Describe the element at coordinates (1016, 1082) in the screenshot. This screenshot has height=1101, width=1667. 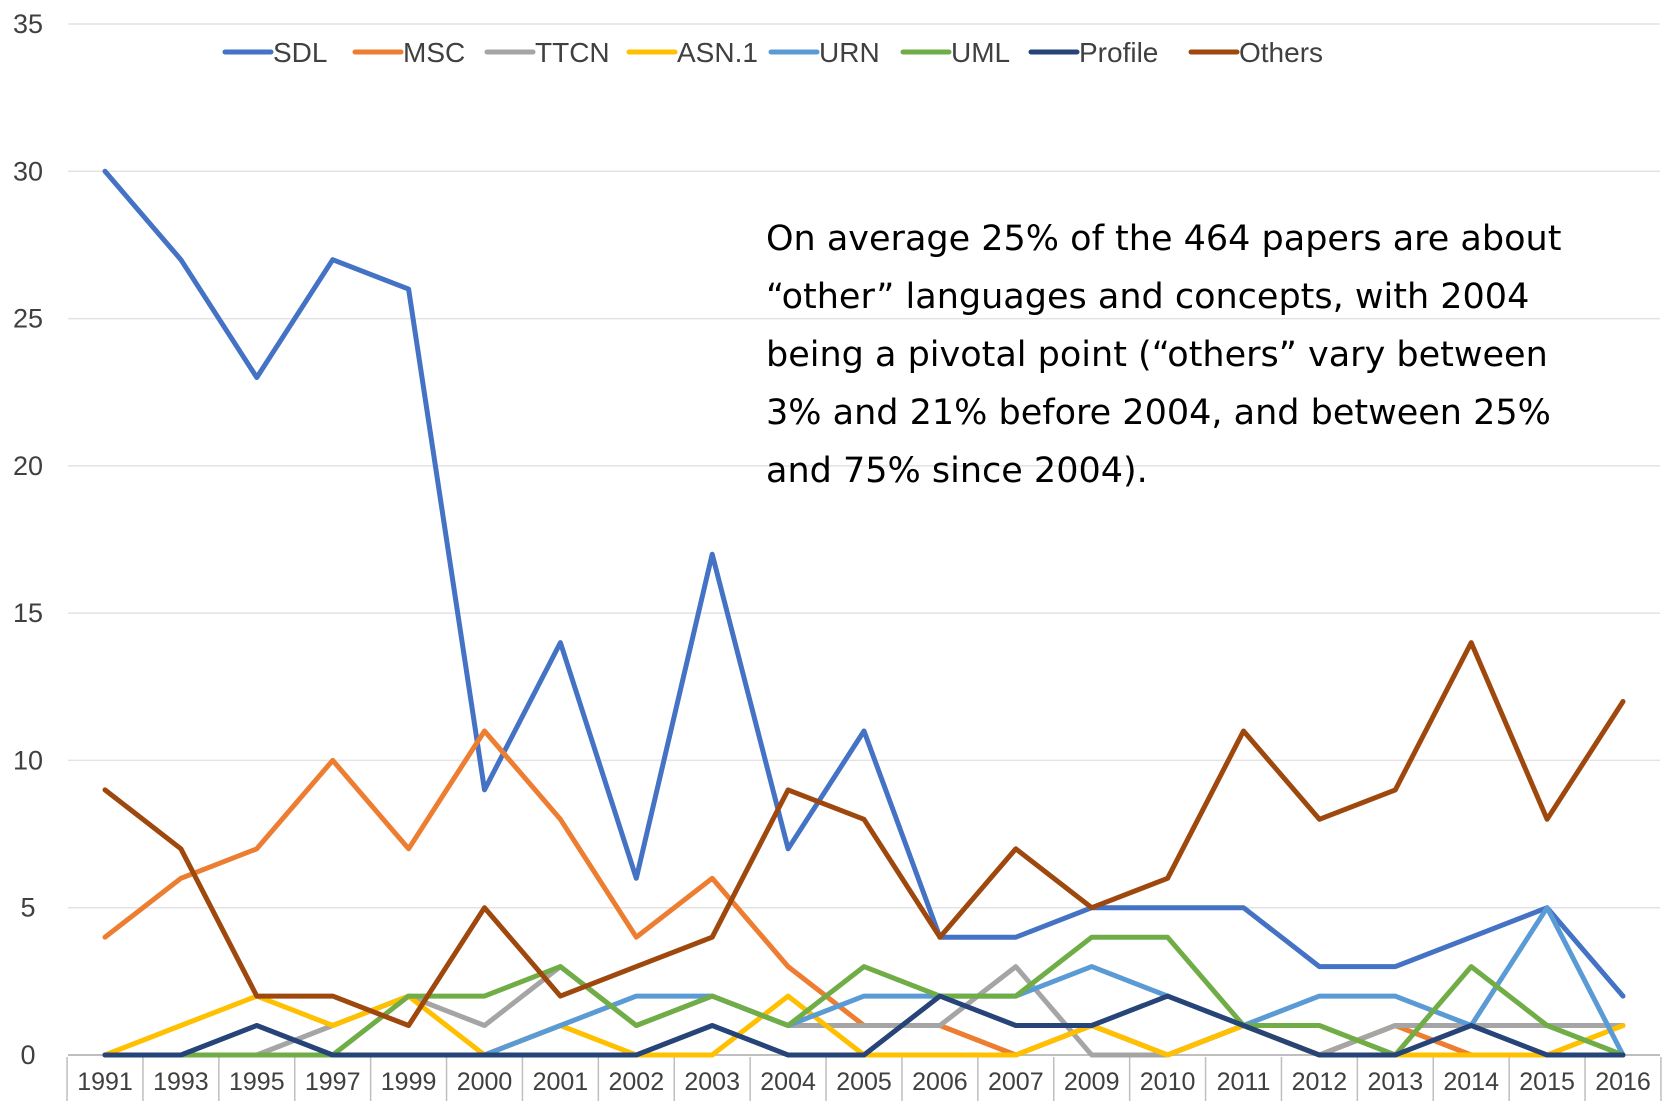
I see `x-tick-label: 2007` at that location.